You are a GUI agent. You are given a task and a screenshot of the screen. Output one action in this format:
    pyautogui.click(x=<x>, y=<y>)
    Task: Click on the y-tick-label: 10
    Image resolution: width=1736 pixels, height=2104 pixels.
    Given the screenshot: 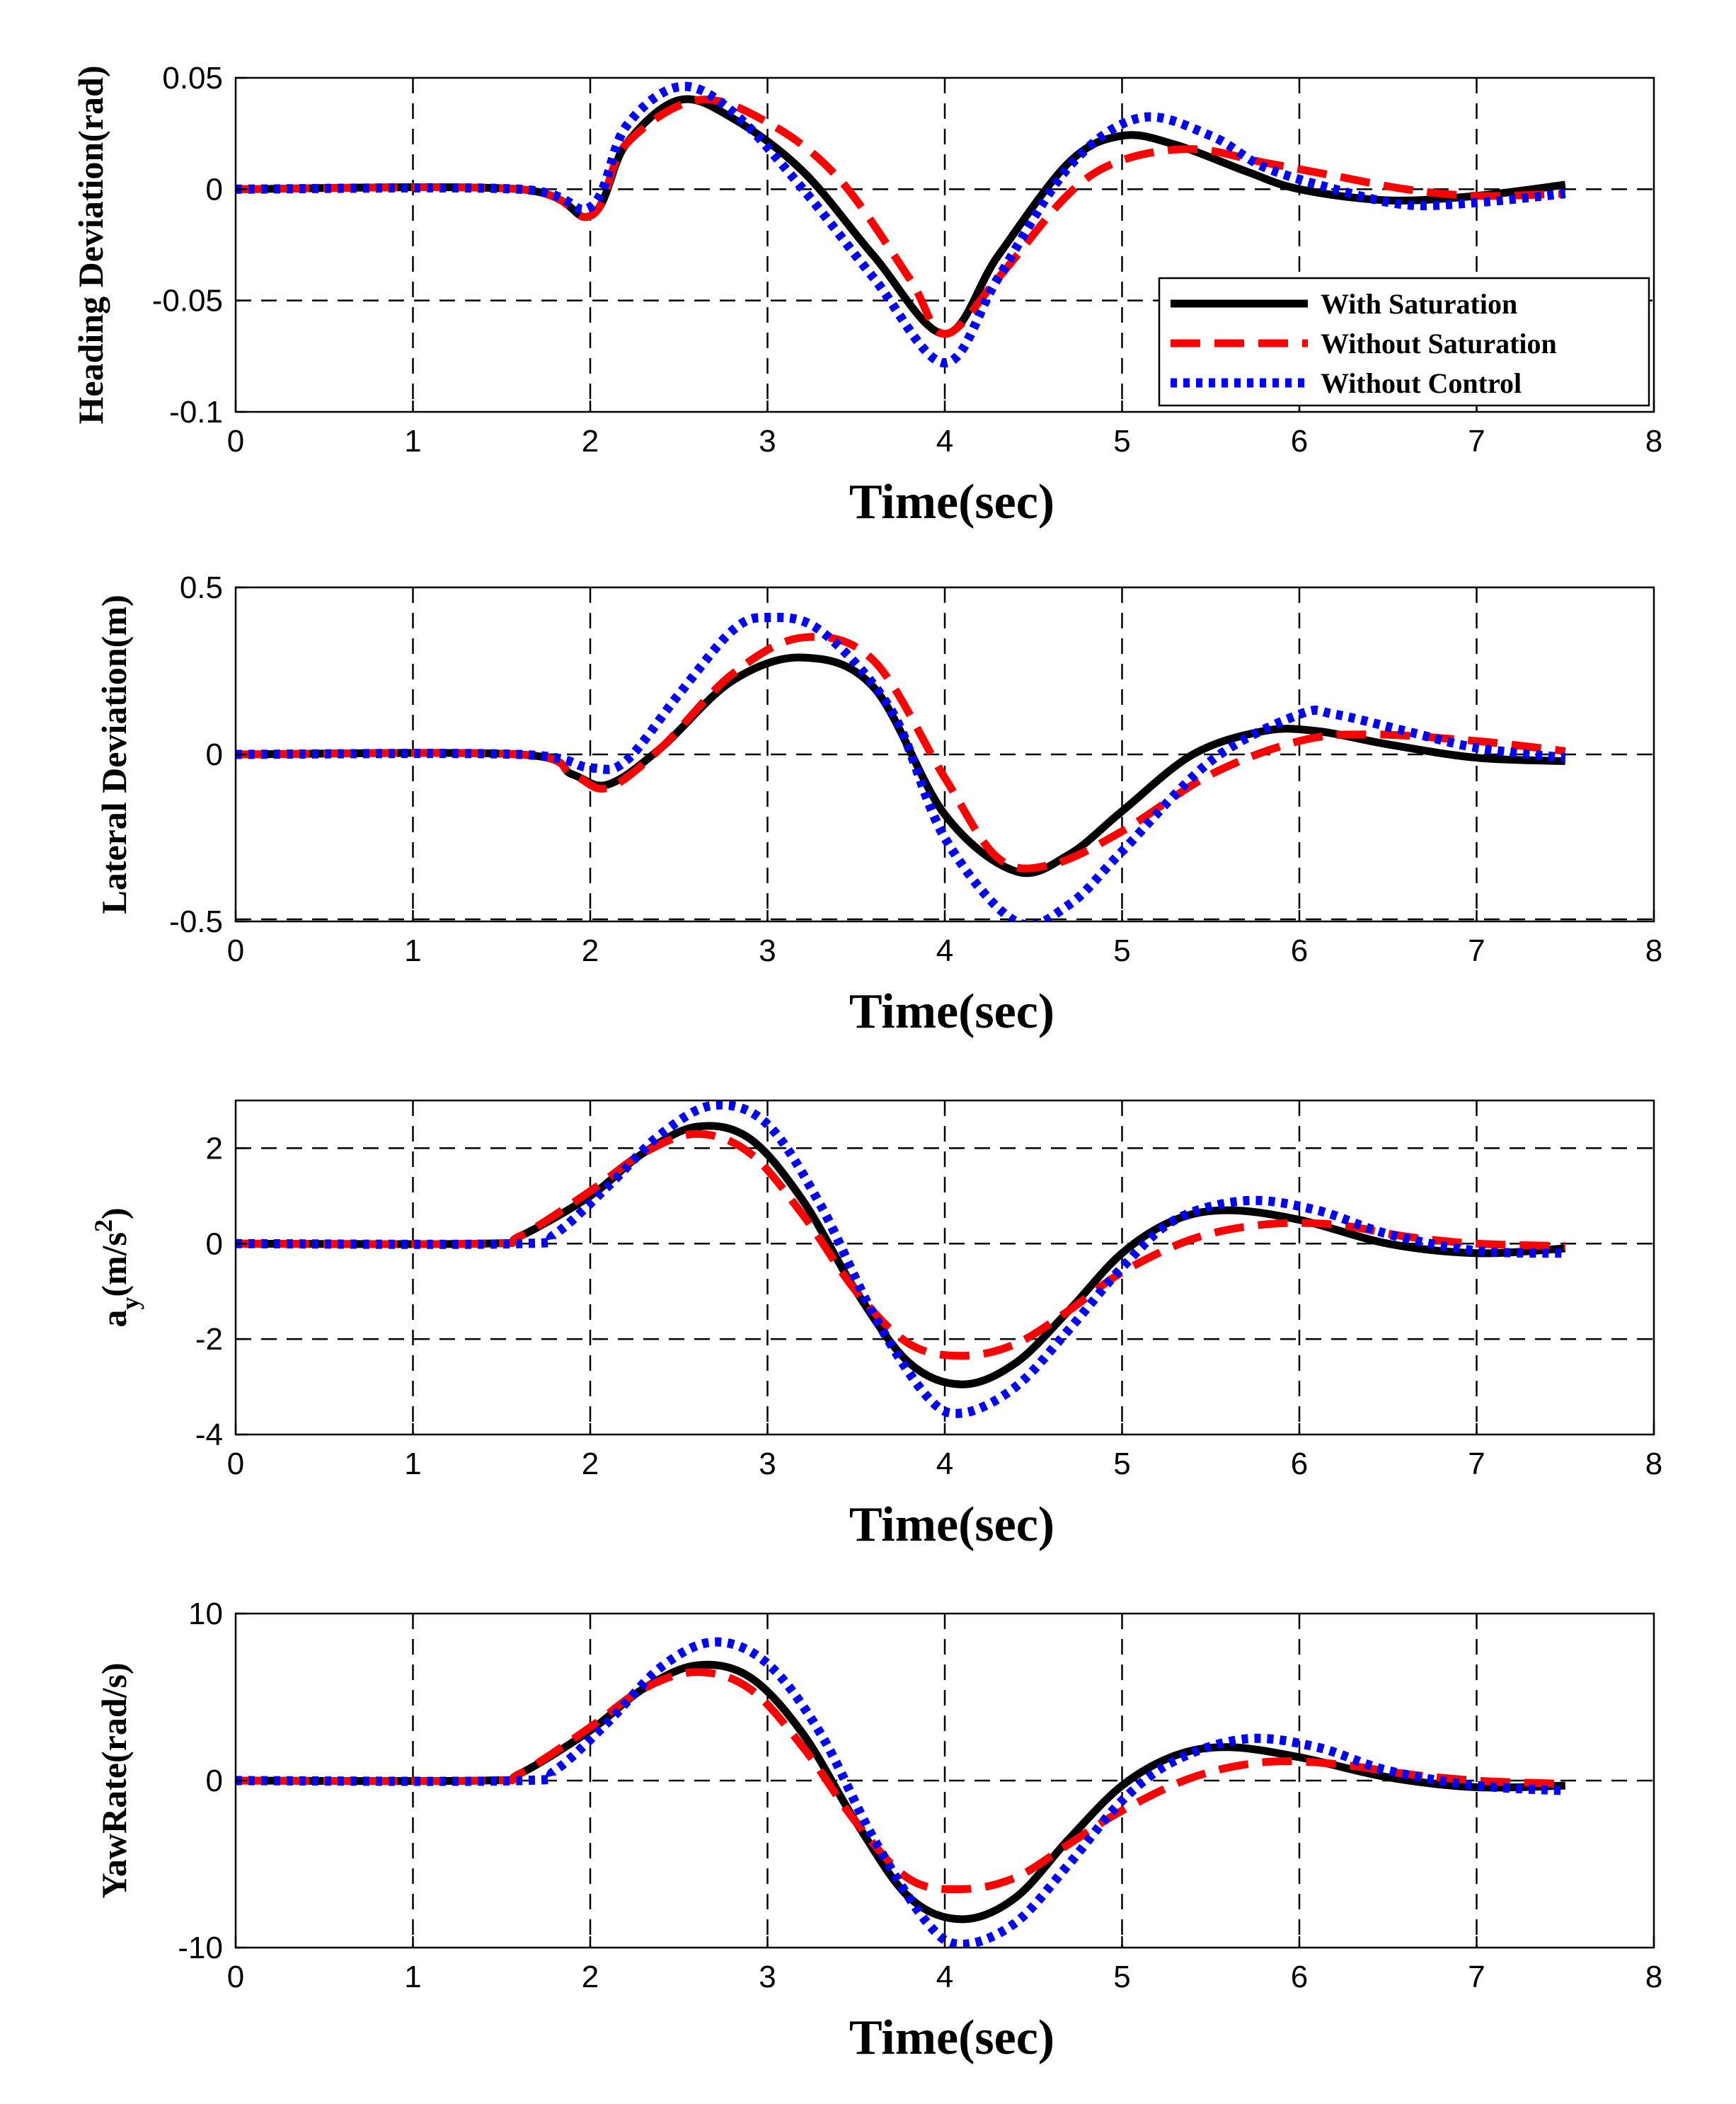 What is the action you would take?
    pyautogui.click(x=206, y=1614)
    